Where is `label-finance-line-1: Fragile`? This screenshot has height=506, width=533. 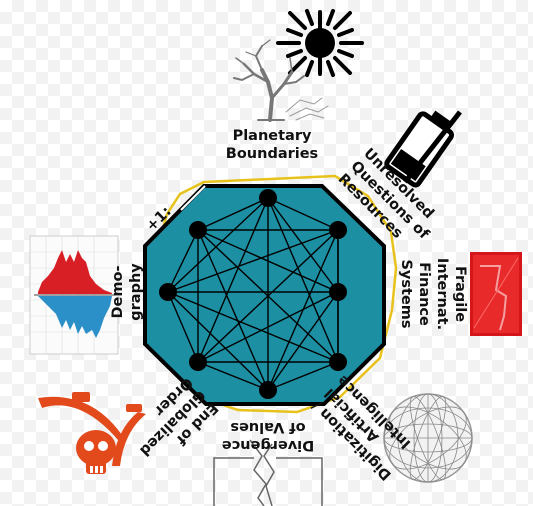 label-finance-line-1: Fragile is located at coordinates (460, 294).